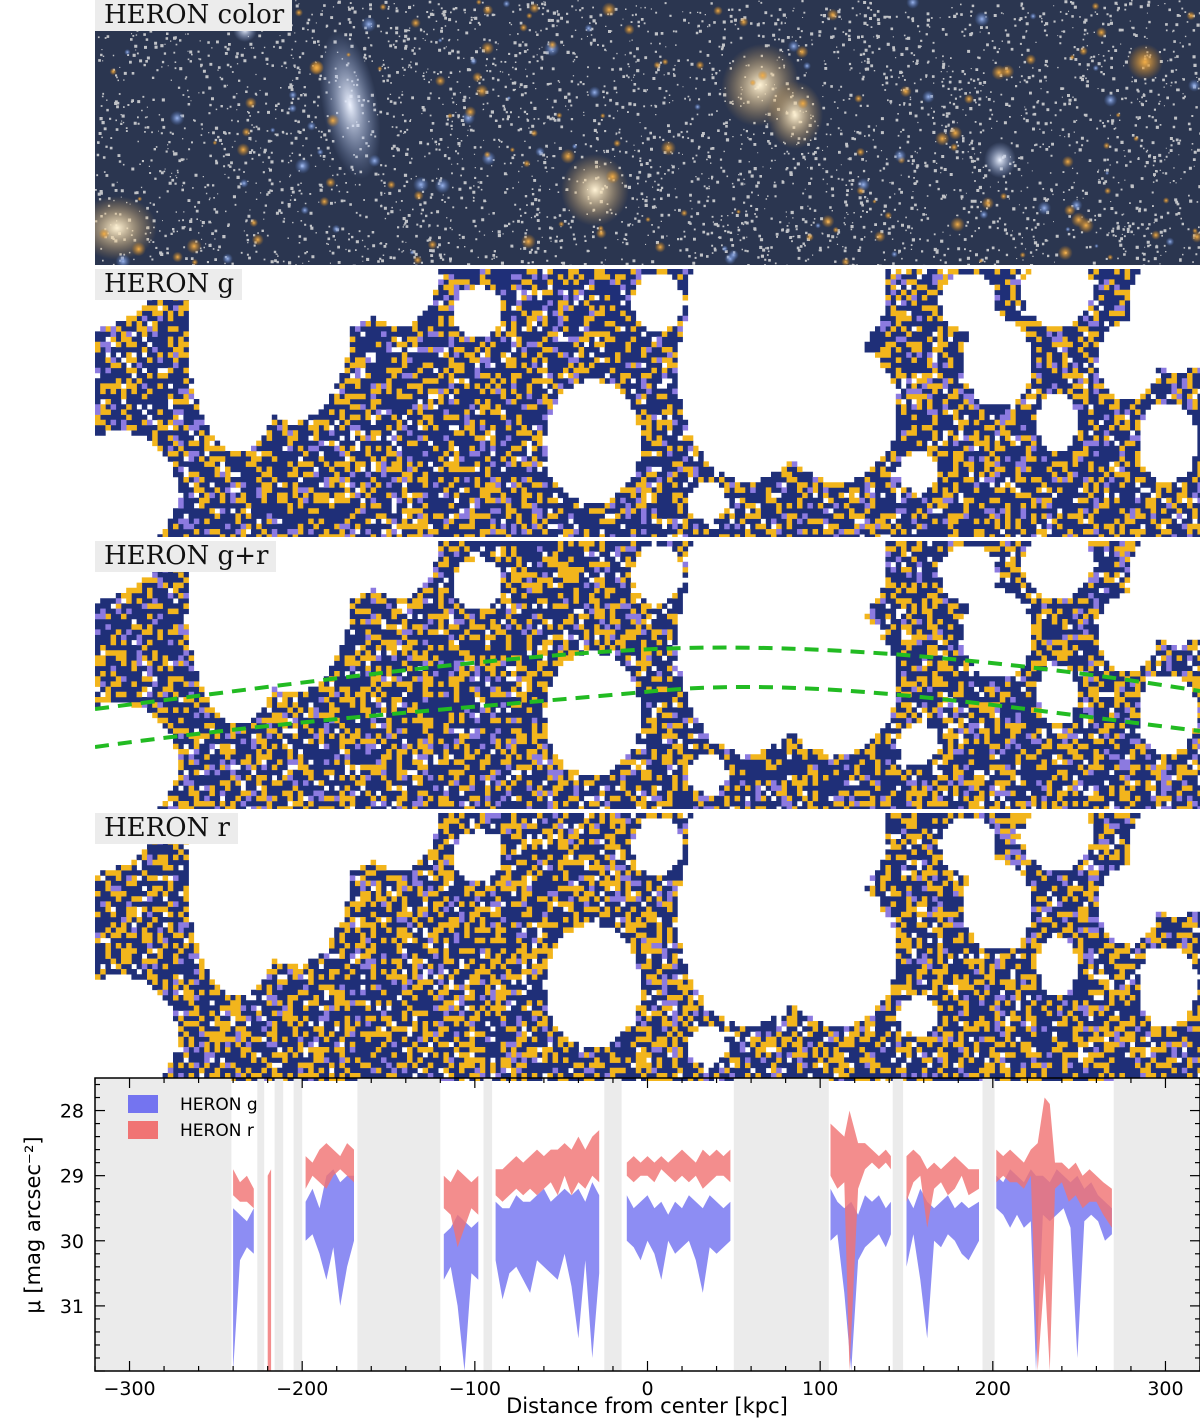  I want to click on x-tick-label-5: 200, so click(993, 1389).